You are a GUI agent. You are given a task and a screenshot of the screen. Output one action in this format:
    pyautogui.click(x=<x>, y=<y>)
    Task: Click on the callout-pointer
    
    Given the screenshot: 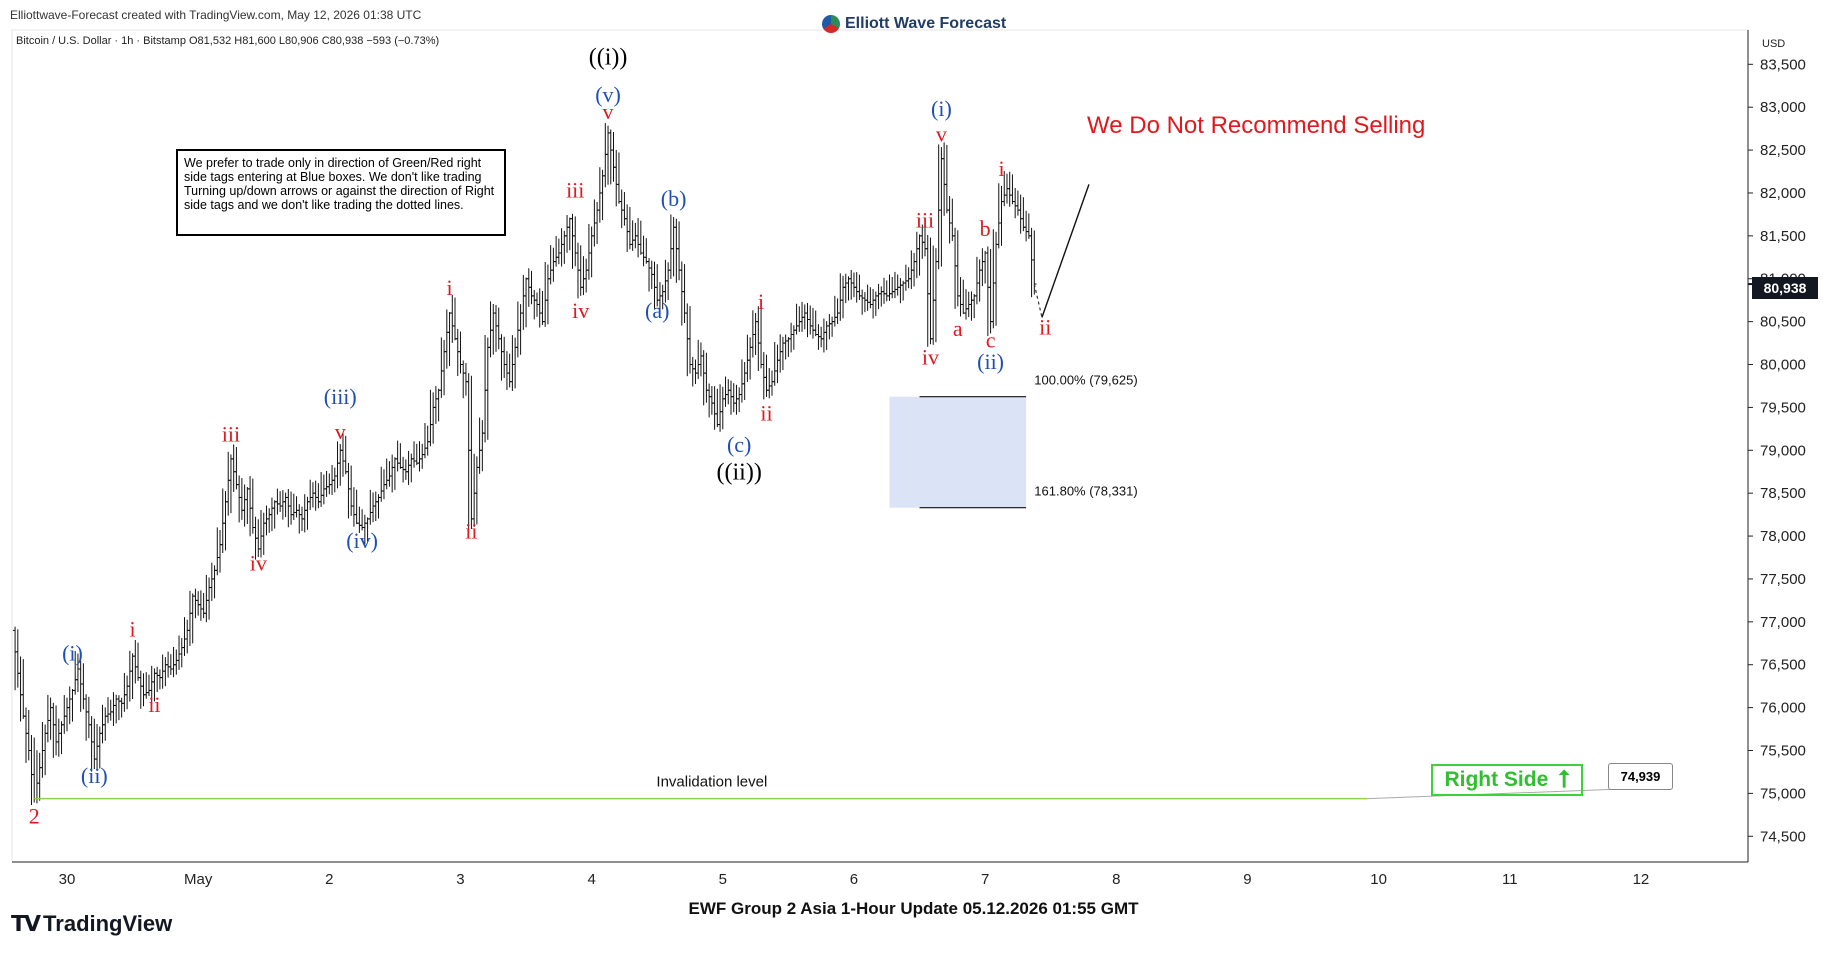 What is the action you would take?
    pyautogui.click(x=1495, y=794)
    